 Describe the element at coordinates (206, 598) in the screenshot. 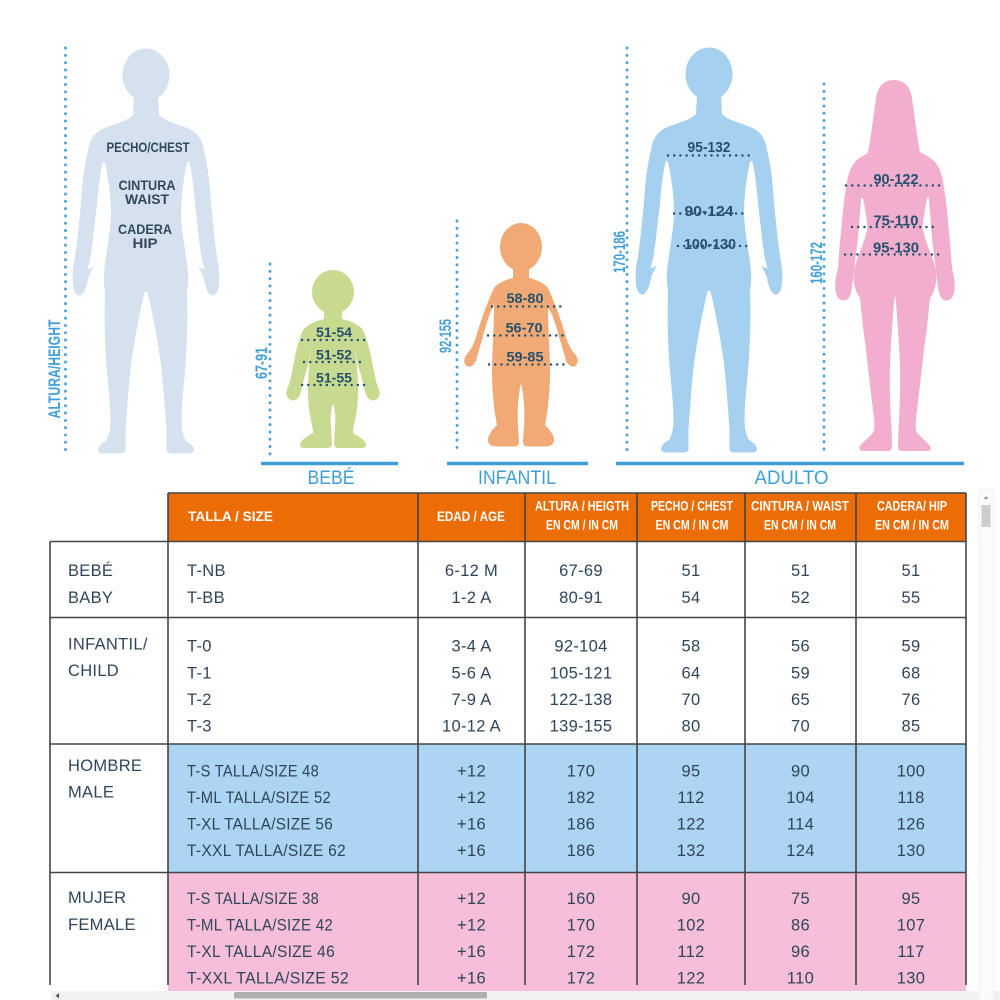

I see `svg-text: T-BB` at that location.